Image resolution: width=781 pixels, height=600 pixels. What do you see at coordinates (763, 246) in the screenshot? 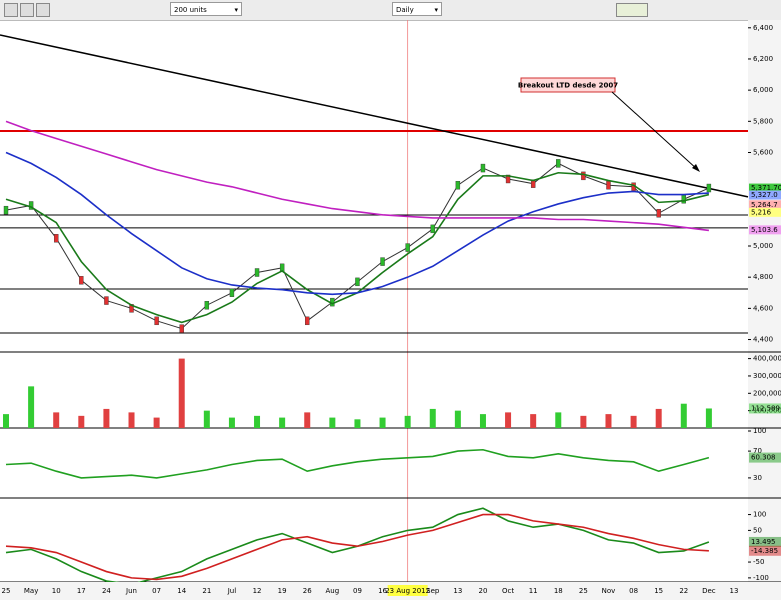
I see `y-tick-label: 5,000` at bounding box center [763, 246].